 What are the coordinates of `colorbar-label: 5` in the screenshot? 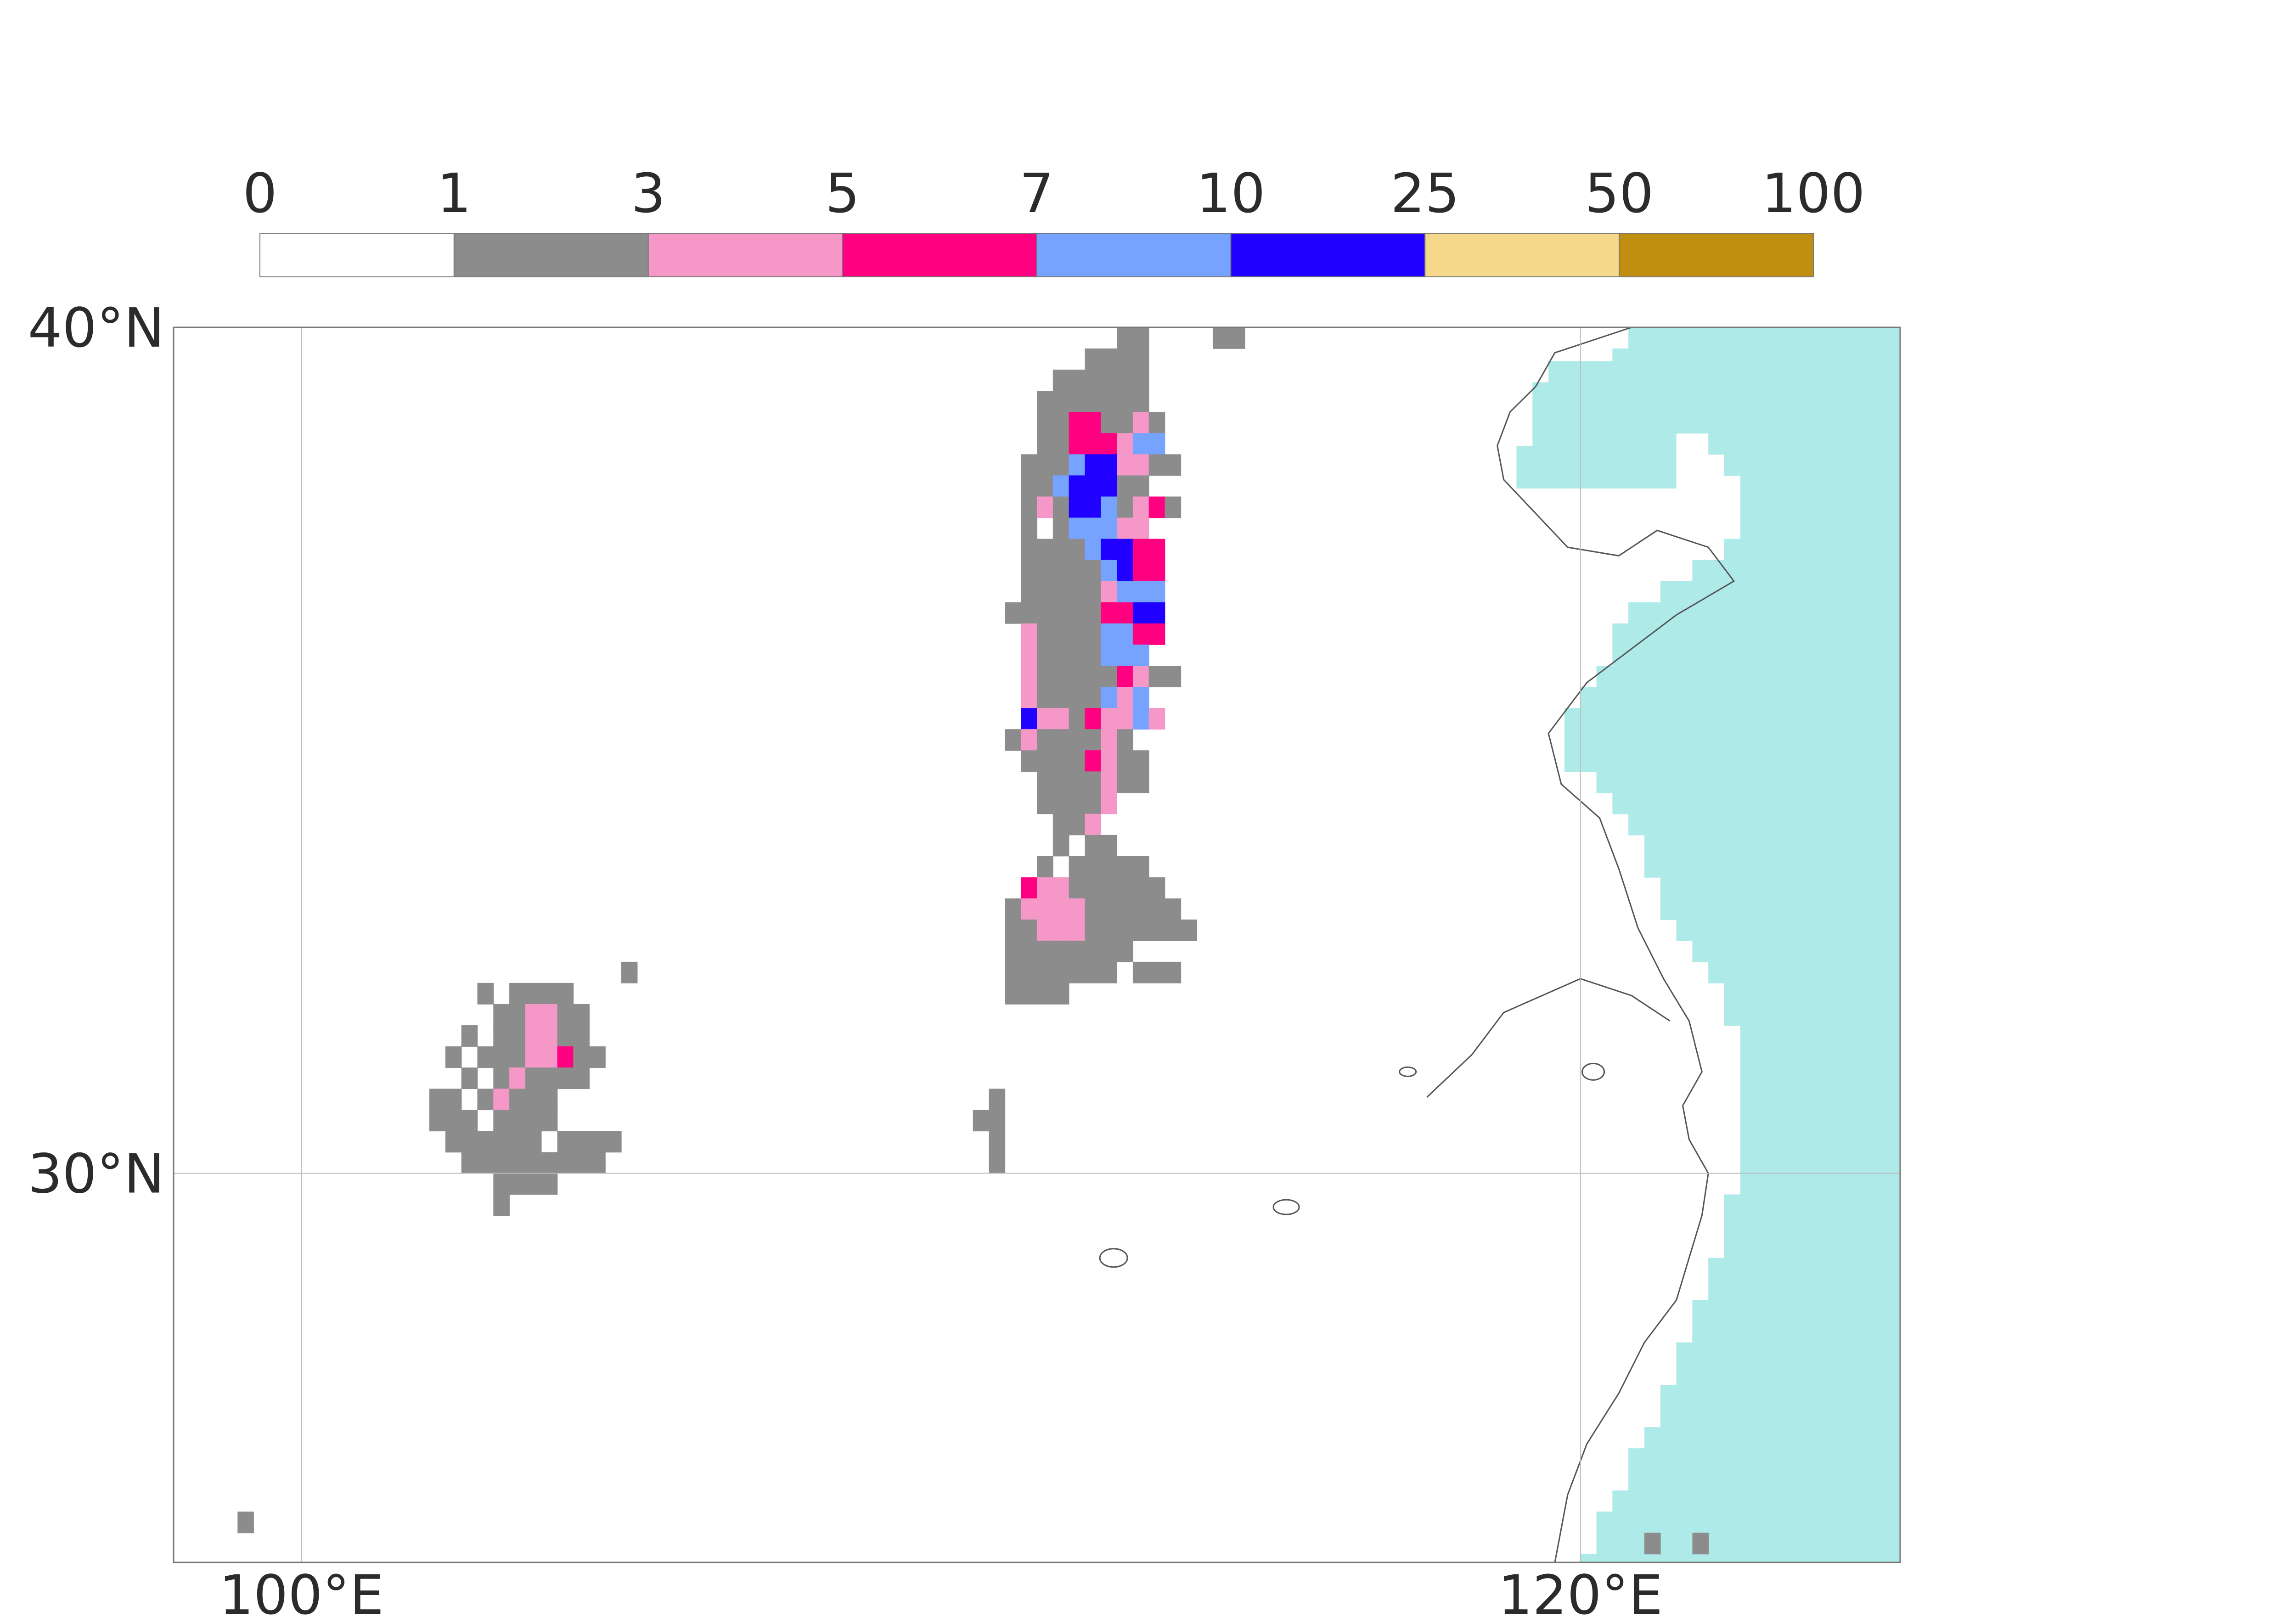 It's located at (842, 193).